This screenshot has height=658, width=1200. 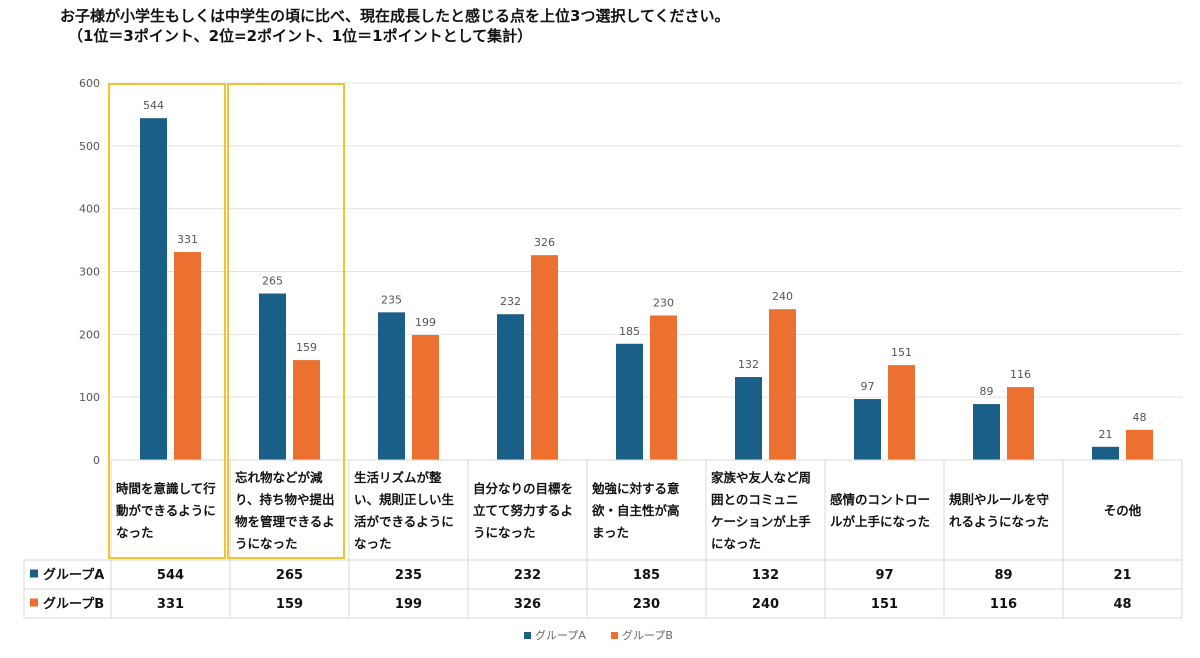 I want to click on table-cell-value: 326, so click(x=527, y=604).